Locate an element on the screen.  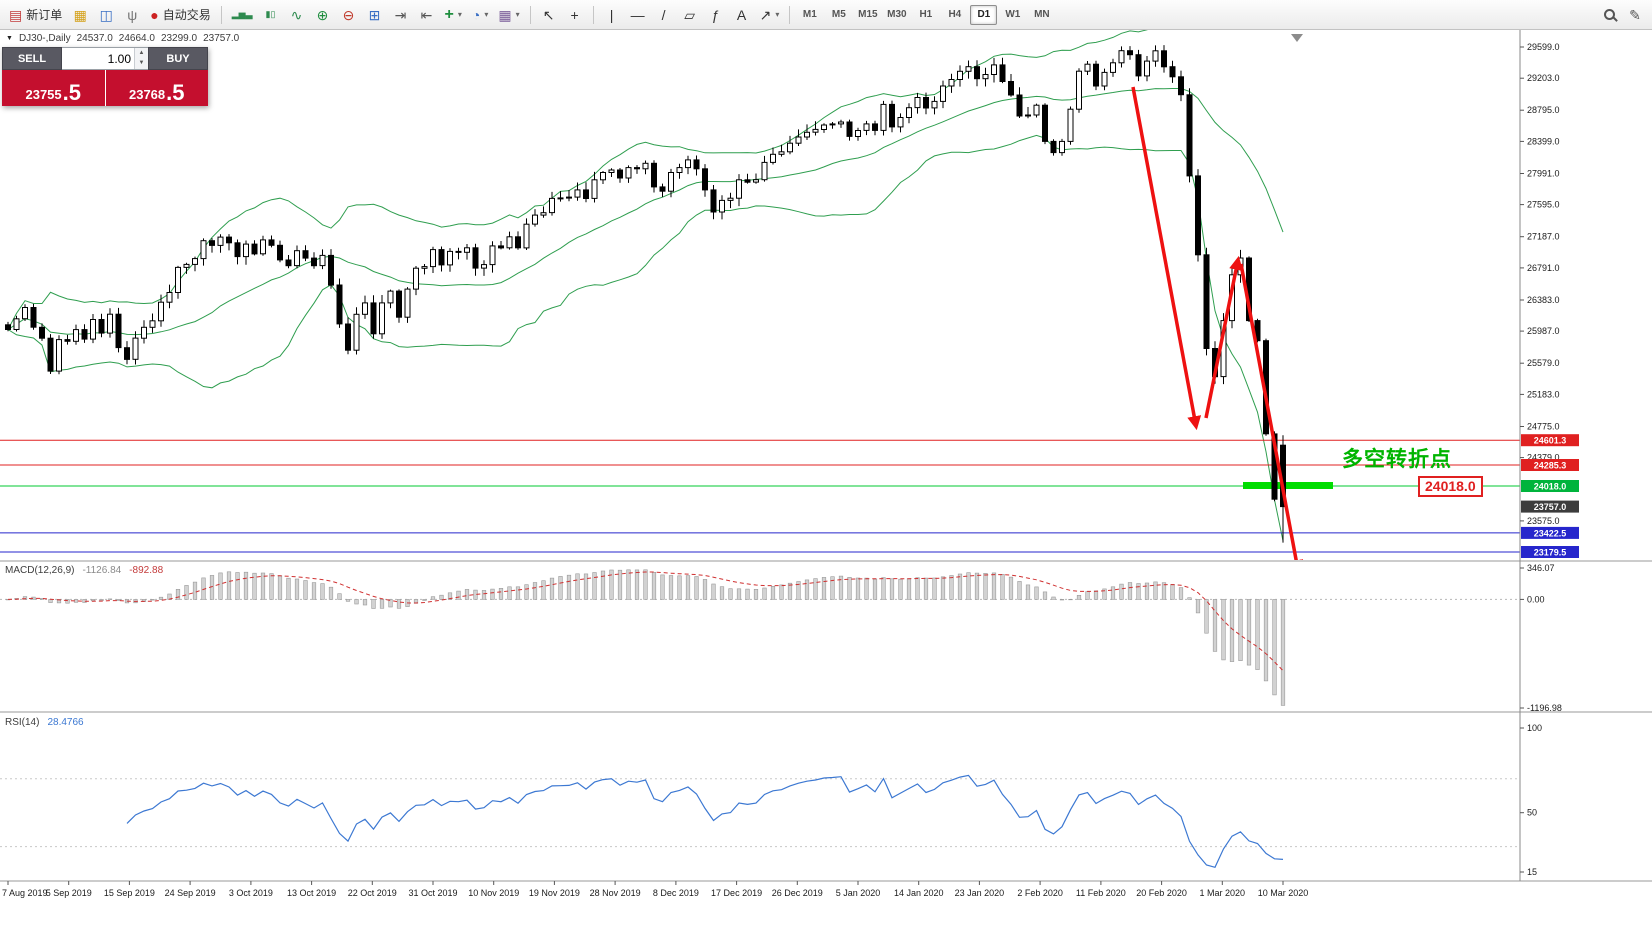
svg-text: 1 Mar 2020 is located at coordinates (1223, 893).